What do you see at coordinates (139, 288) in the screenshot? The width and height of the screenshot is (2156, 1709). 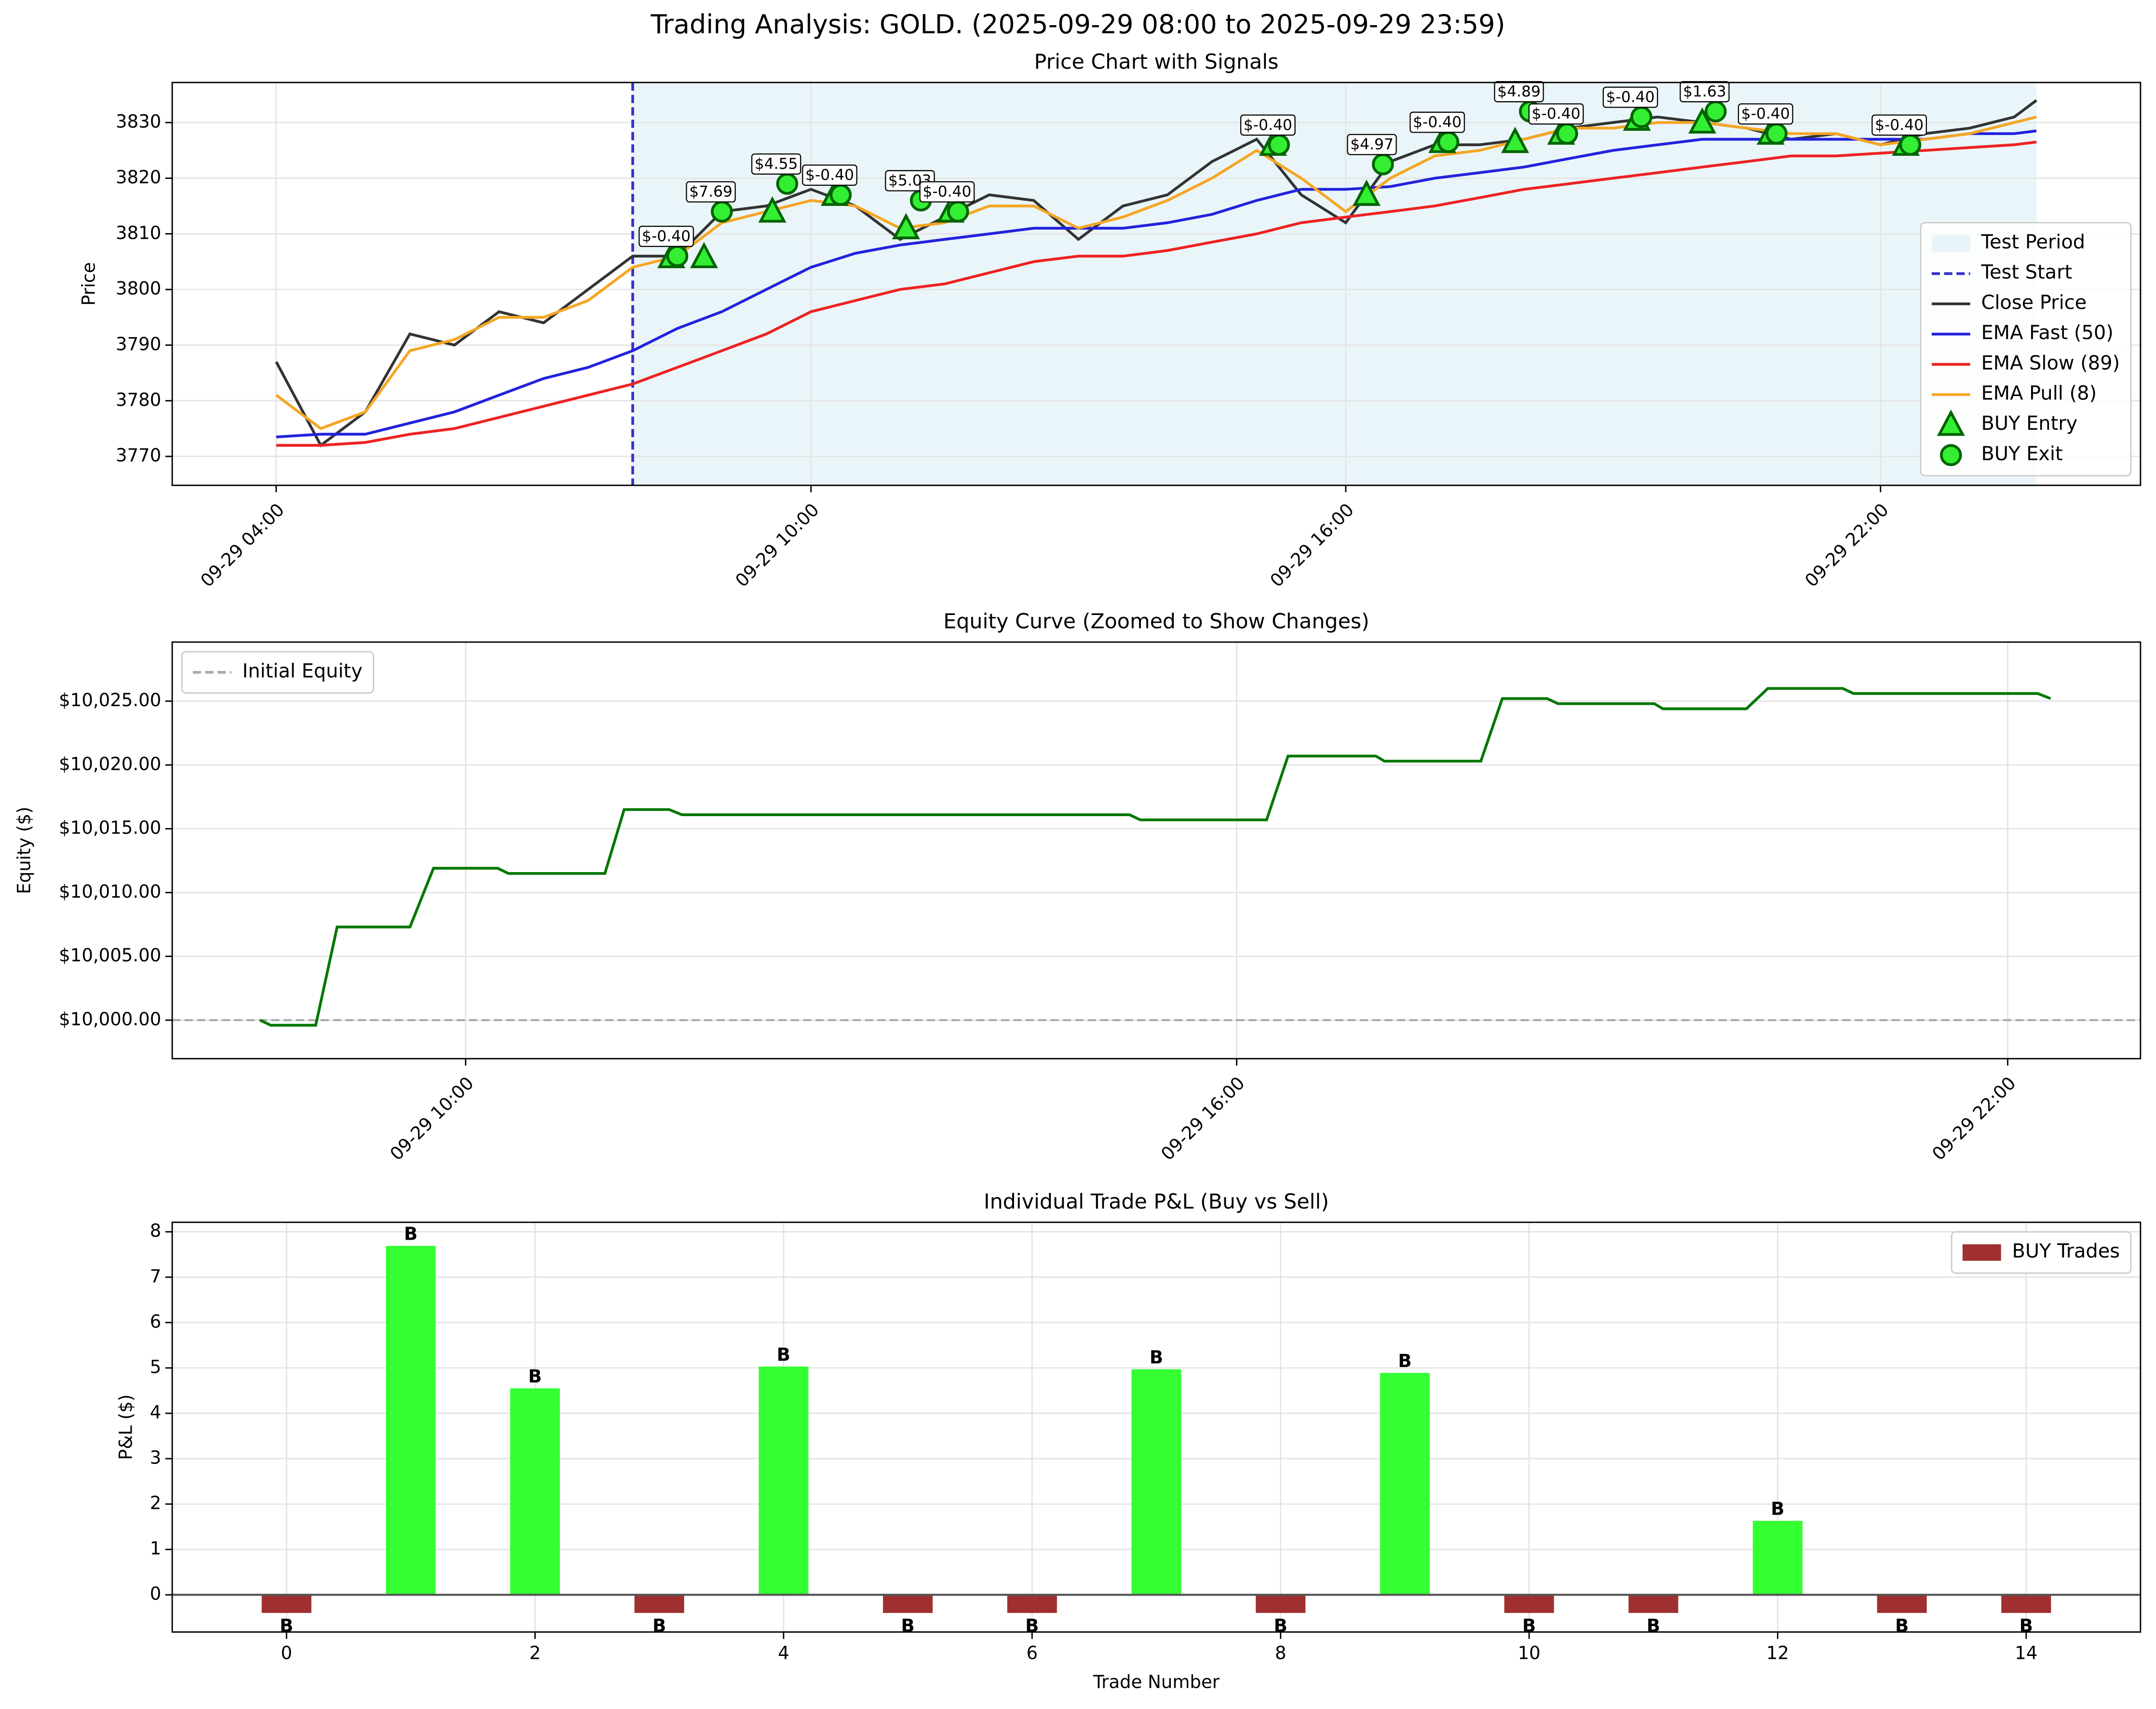 I see `y-tick-label: 3800` at bounding box center [139, 288].